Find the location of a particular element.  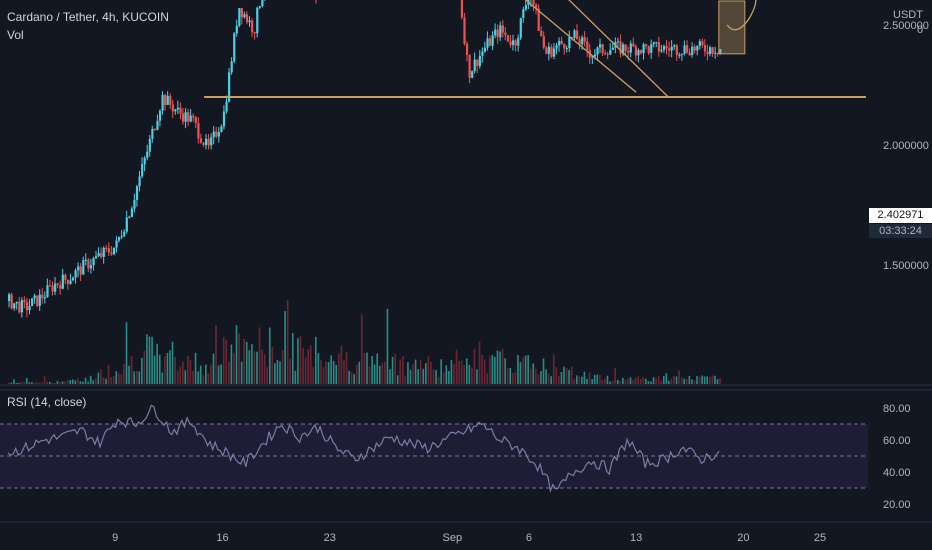

volume-axis-zero: 0 is located at coordinates (920, 30).